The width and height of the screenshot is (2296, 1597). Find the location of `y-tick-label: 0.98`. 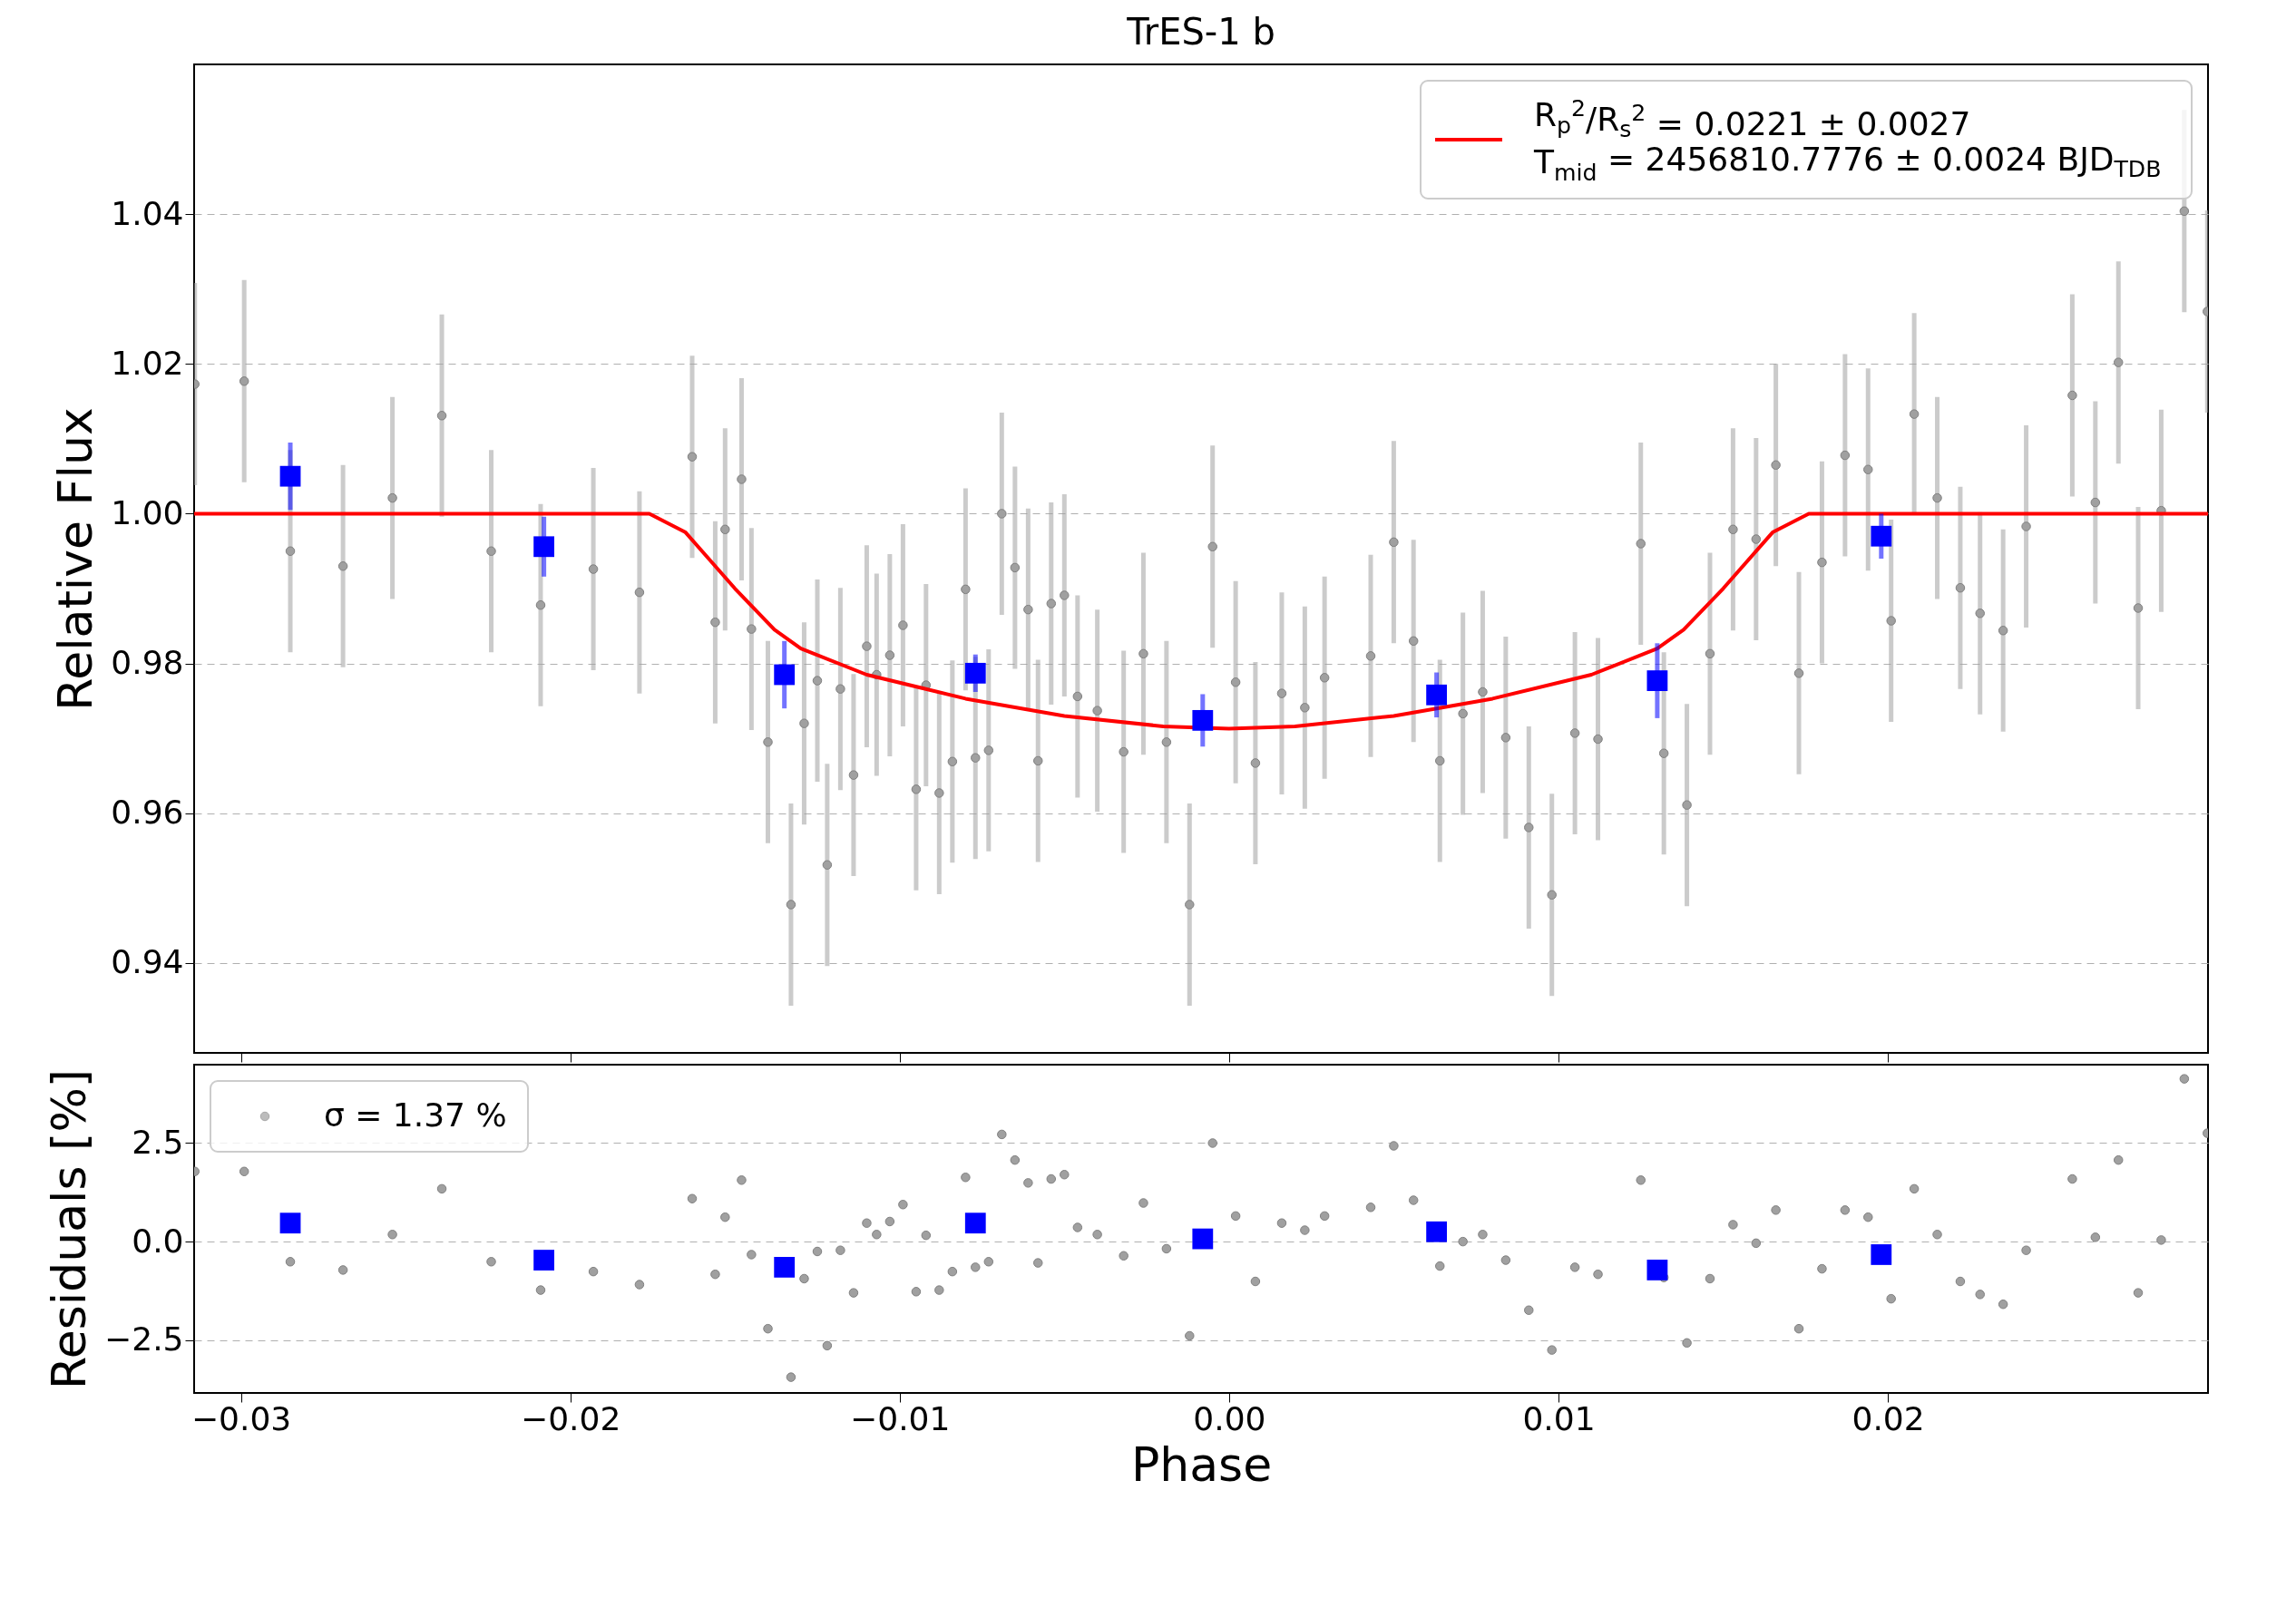

y-tick-label: 0.98 is located at coordinates (147, 663).